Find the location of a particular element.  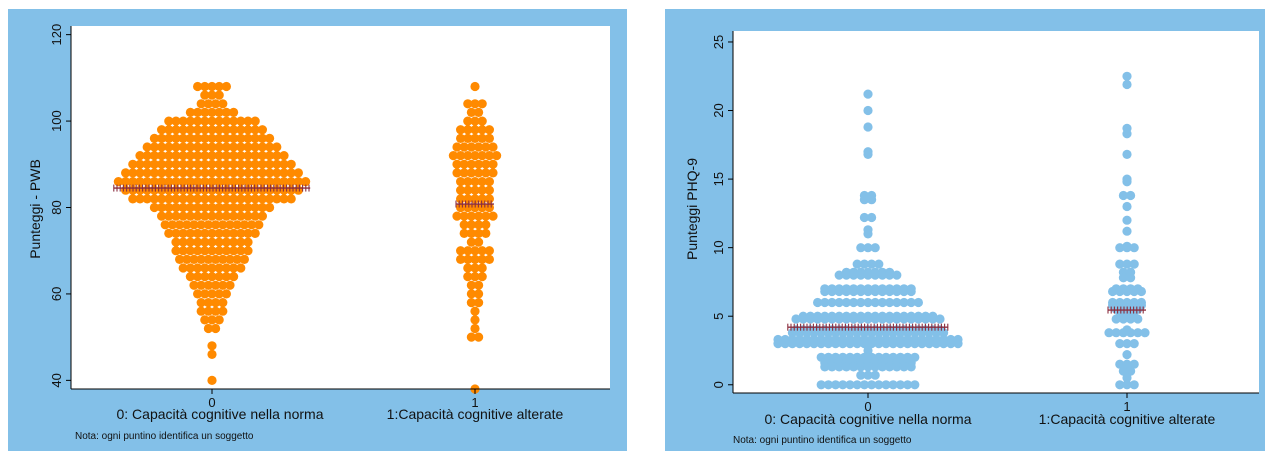

x-tick-label: 0 is located at coordinates (211, 402).